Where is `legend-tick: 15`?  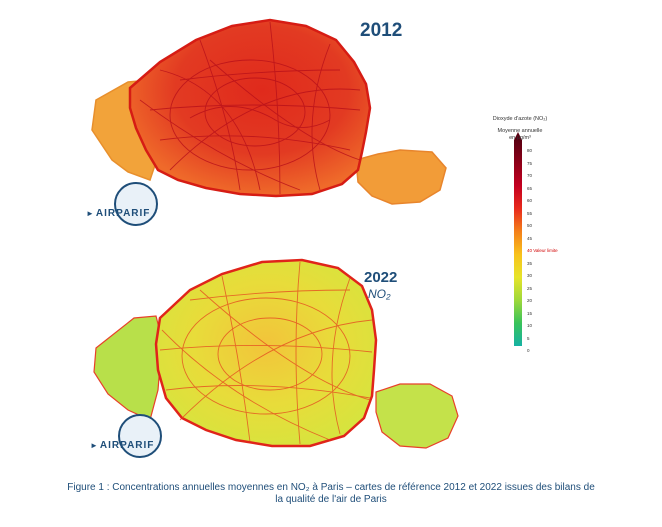 legend-tick: 15 is located at coordinates (530, 313).